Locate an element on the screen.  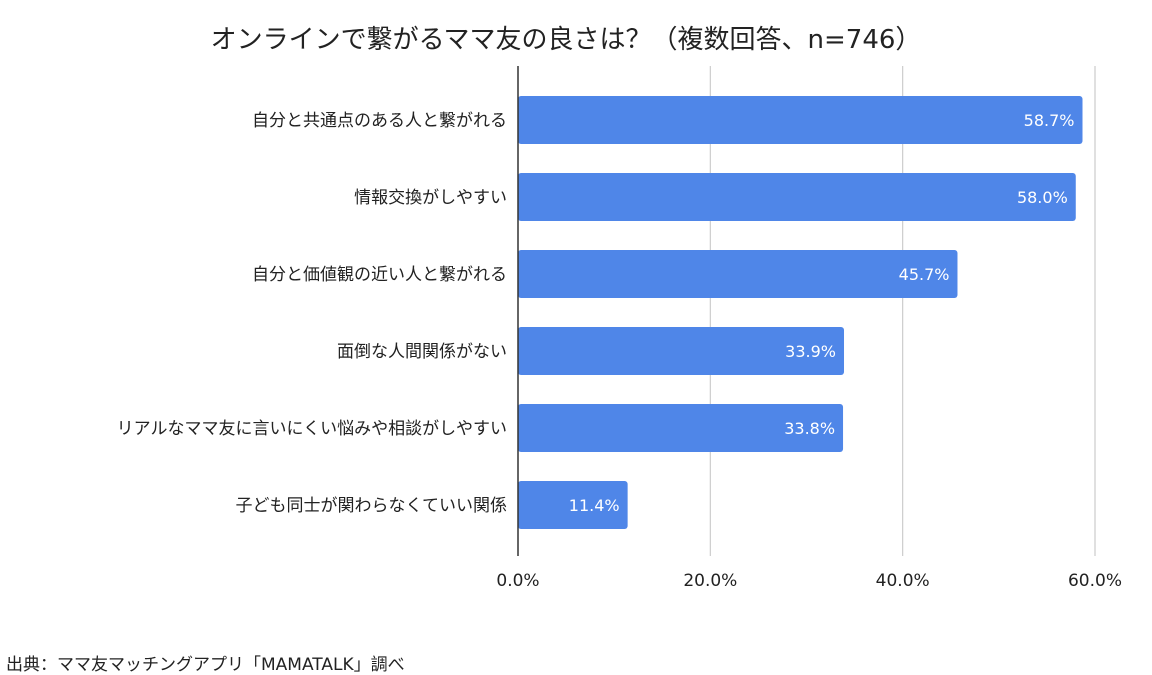
source-note: 出典：ママ友マッチングアプリ「MAMATALK」調べ is located at coordinates (205, 665).